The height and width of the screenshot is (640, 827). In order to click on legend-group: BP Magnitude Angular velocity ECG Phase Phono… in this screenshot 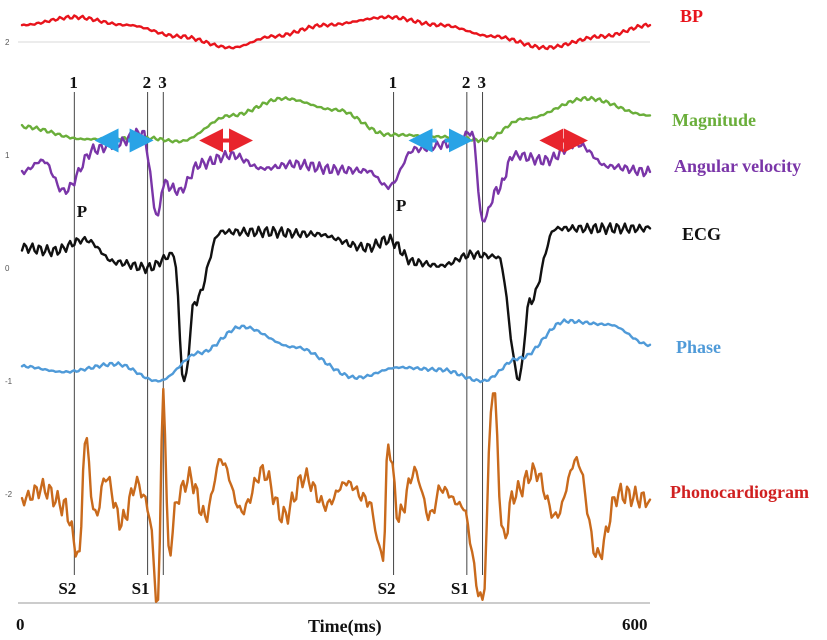, I will do `click(739, 254)`.